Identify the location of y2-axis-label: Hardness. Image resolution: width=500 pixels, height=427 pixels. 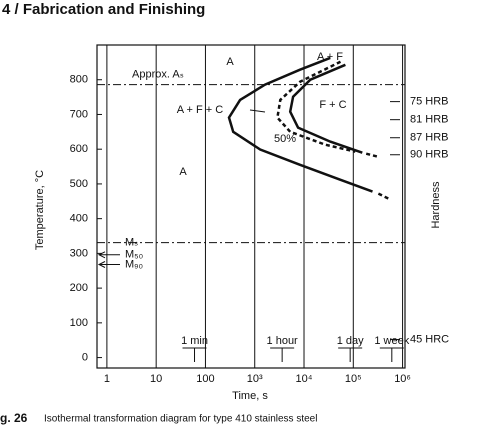
(436, 205).